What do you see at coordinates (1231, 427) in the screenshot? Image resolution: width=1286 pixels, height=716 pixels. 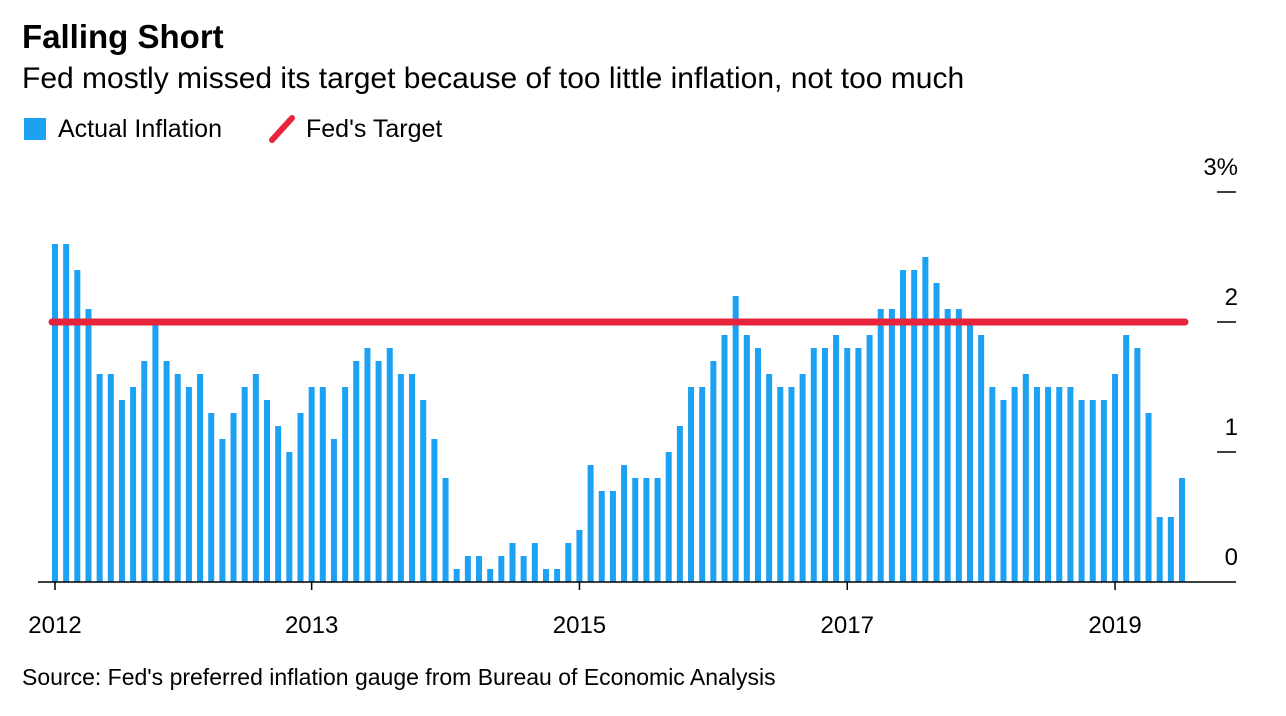 I see `y-tick-label: 1` at bounding box center [1231, 427].